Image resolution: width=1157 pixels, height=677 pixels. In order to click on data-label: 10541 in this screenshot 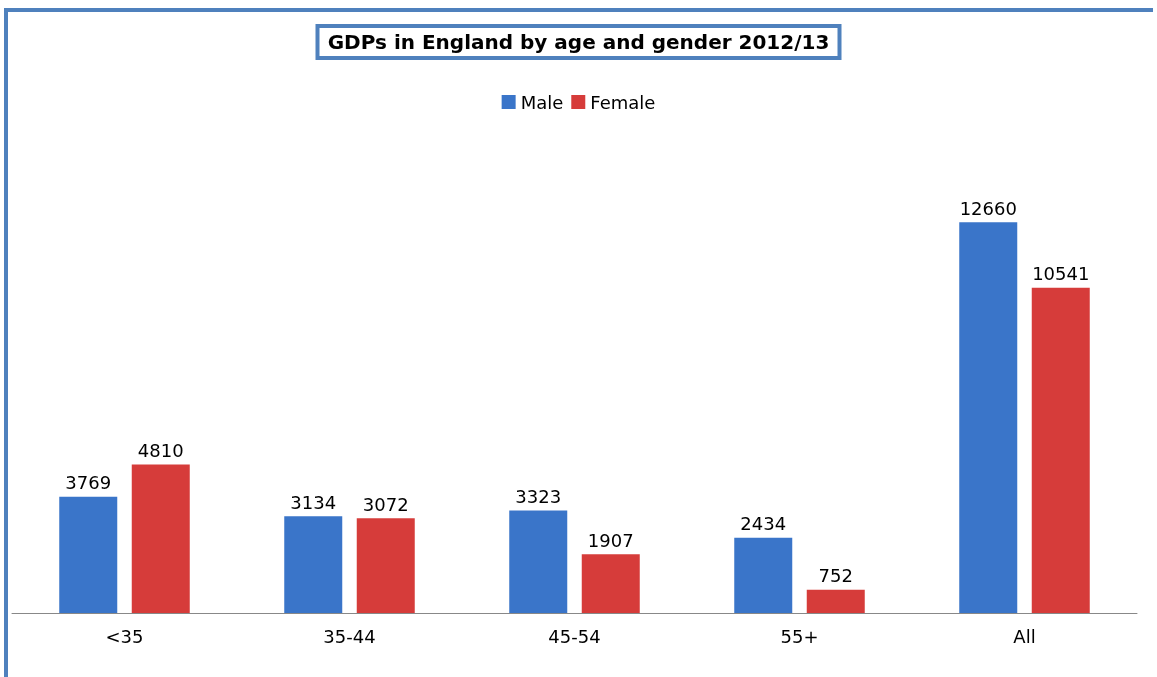, I will do `click(1061, 274)`.